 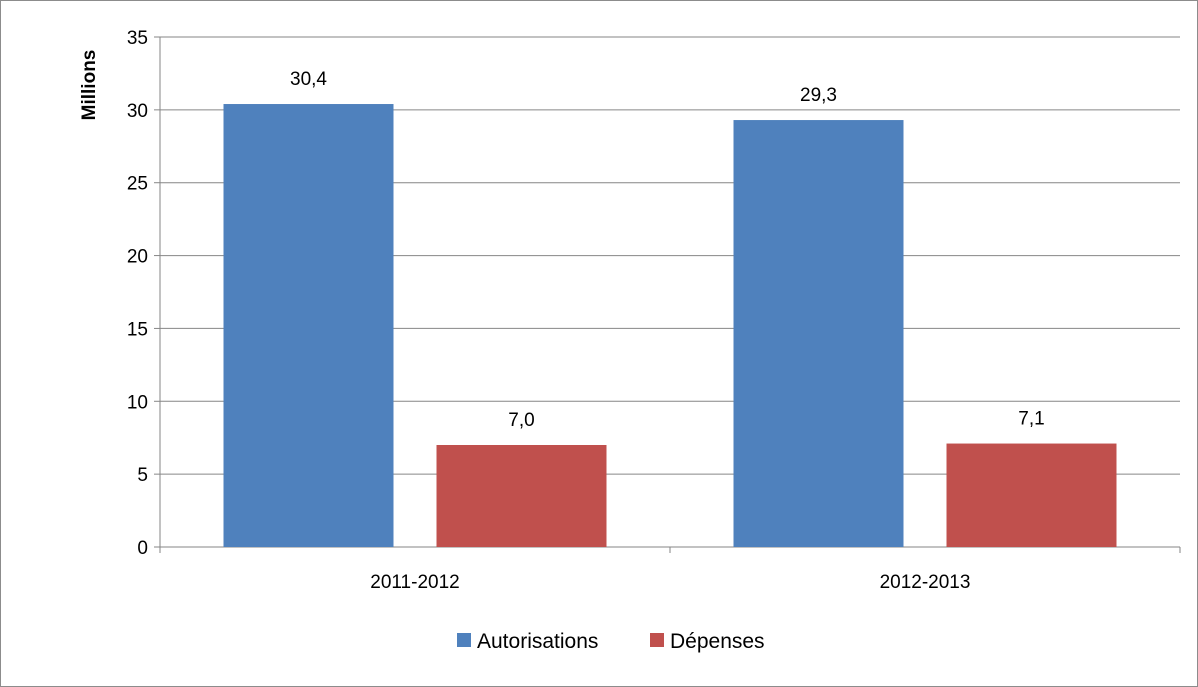 I want to click on legend-label: Autorisations, so click(x=537, y=641).